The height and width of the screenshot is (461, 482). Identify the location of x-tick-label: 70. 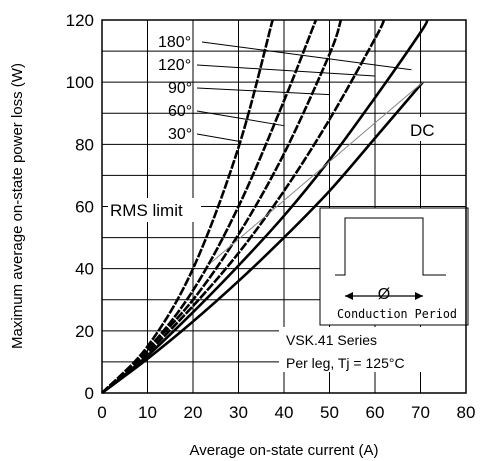
(420, 412).